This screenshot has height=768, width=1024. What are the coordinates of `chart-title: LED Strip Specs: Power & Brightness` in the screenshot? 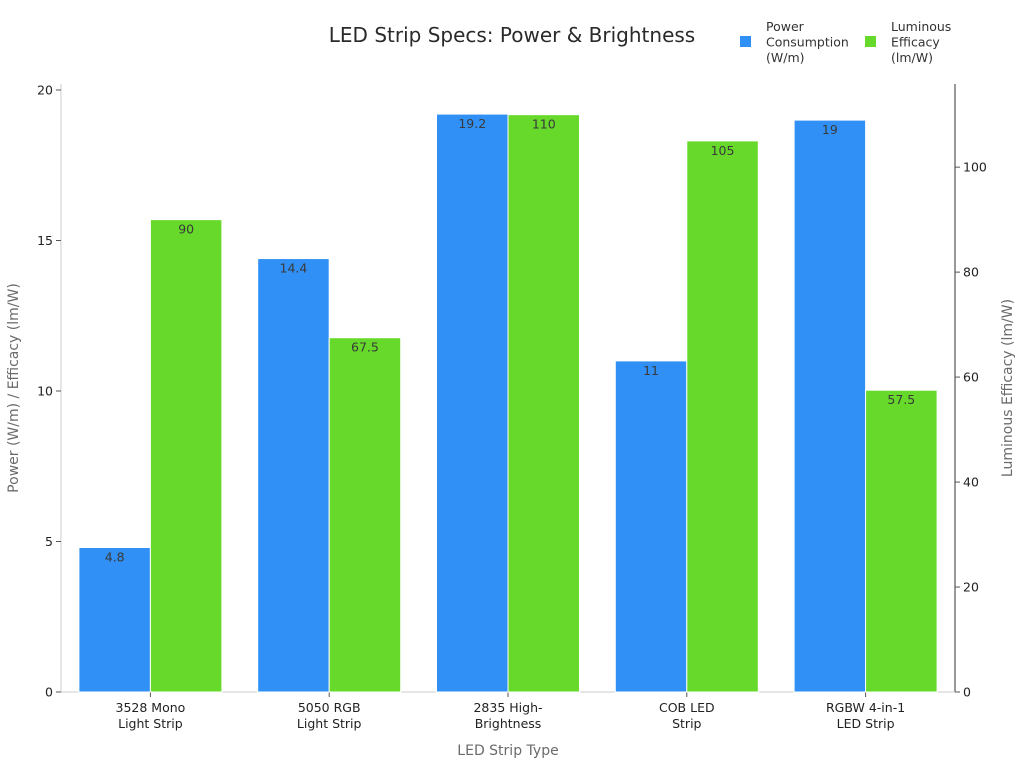 It's located at (512, 35).